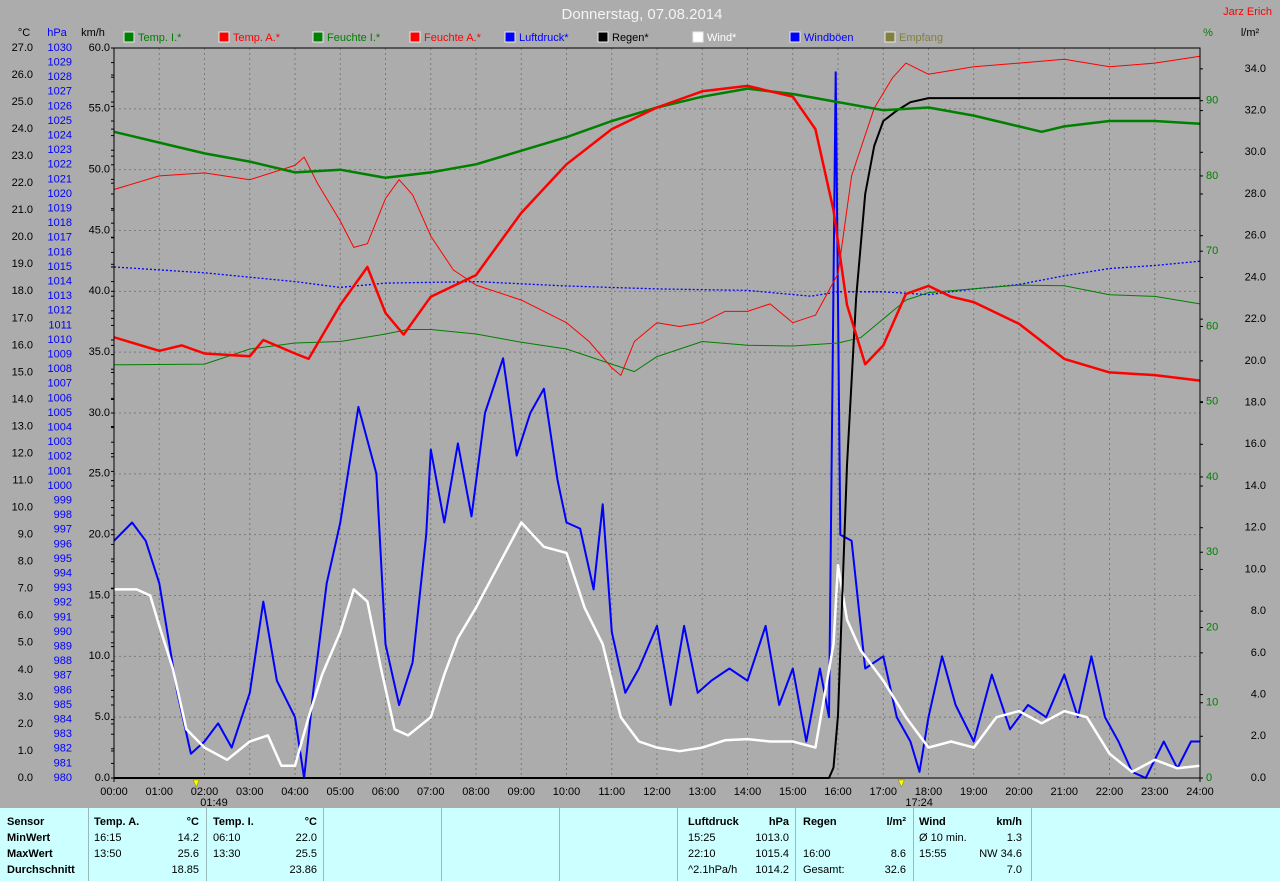 This screenshot has height=881, width=1280. Describe the element at coordinates (1212, 703) in the screenshot. I see `y-tick-label: 10` at that location.